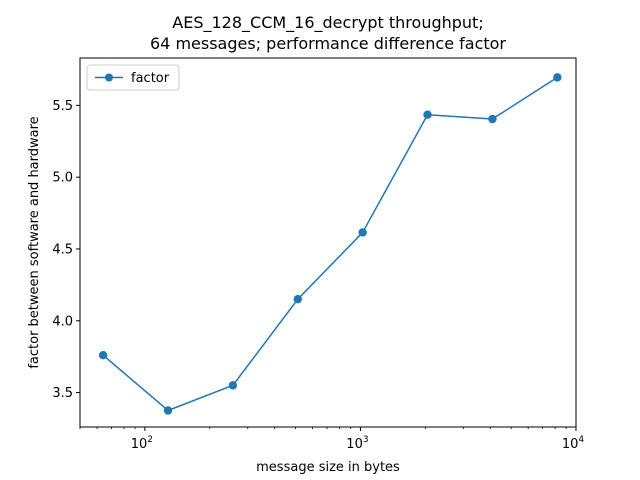 The width and height of the screenshot is (640, 480). Describe the element at coordinates (328, 467) in the screenshot. I see `x-axis-label: message size in bytes` at that location.